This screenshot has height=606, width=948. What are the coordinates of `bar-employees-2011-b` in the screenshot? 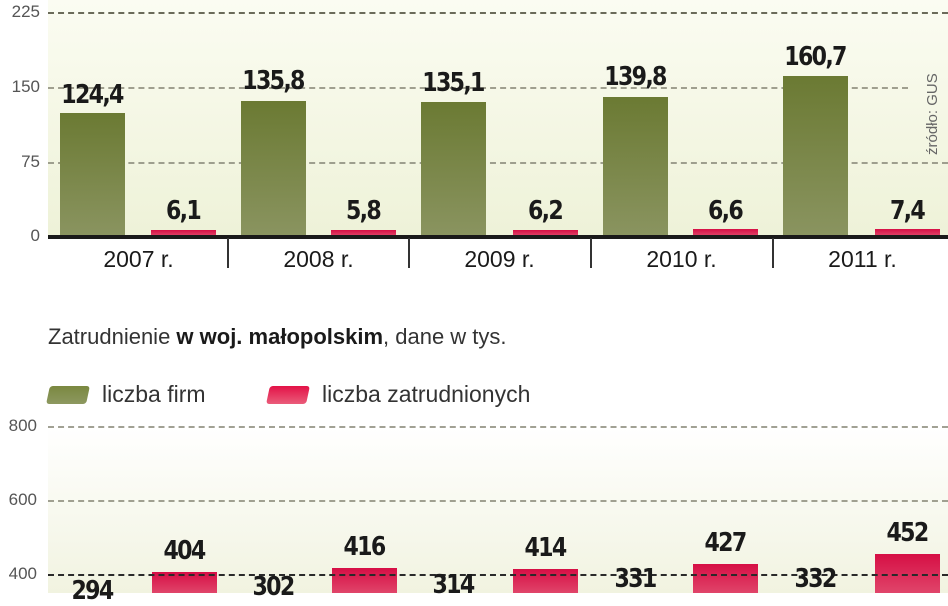 It's located at (907, 573).